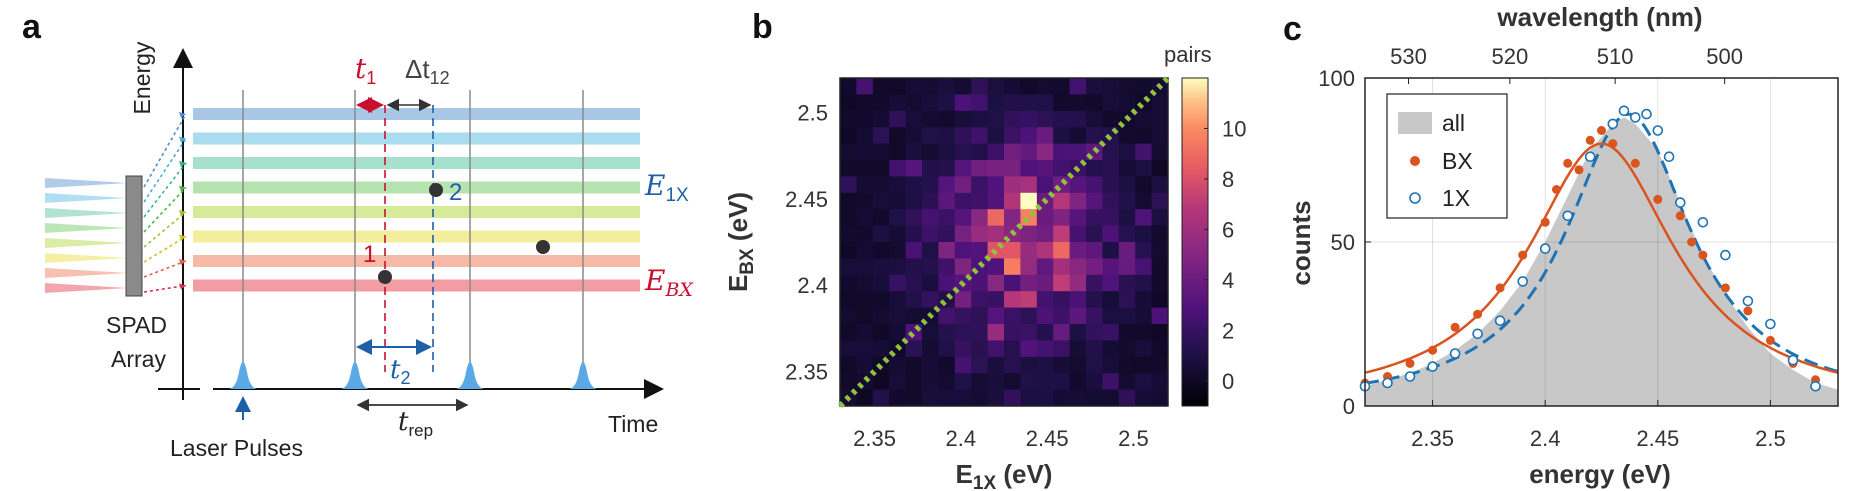  Describe the element at coordinates (365, 70) in the screenshot. I see `t1-label: t1` at that location.